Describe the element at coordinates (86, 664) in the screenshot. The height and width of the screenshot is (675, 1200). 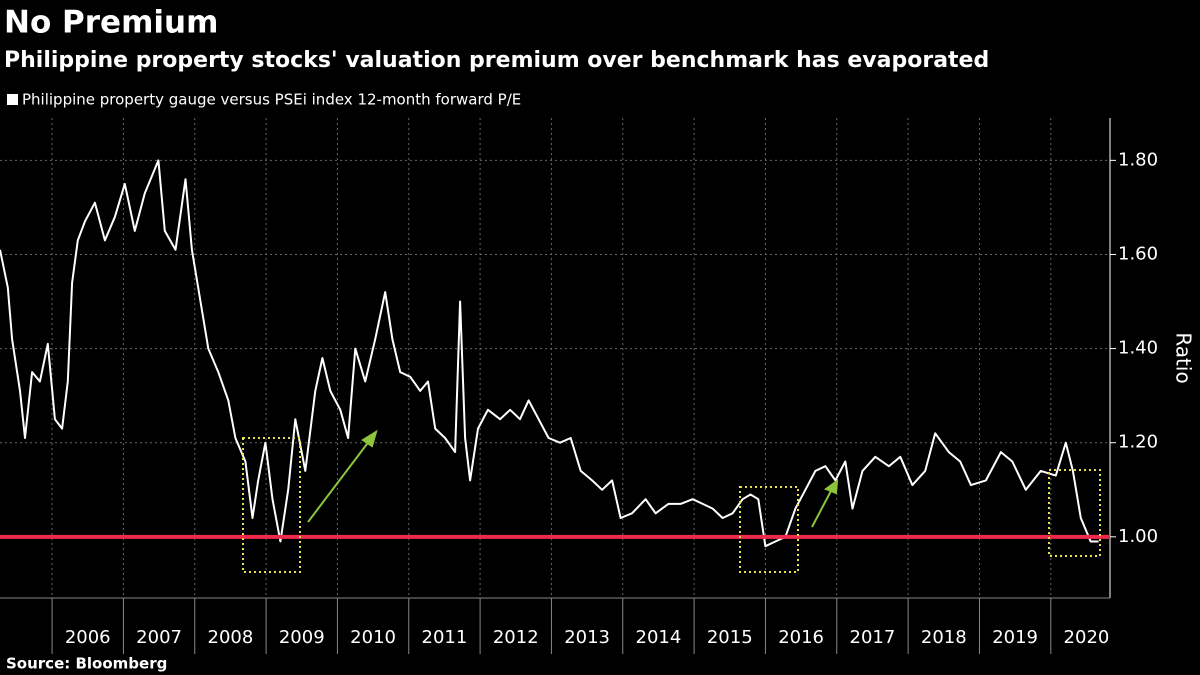
I see `source: Source: Bloomberg` at that location.